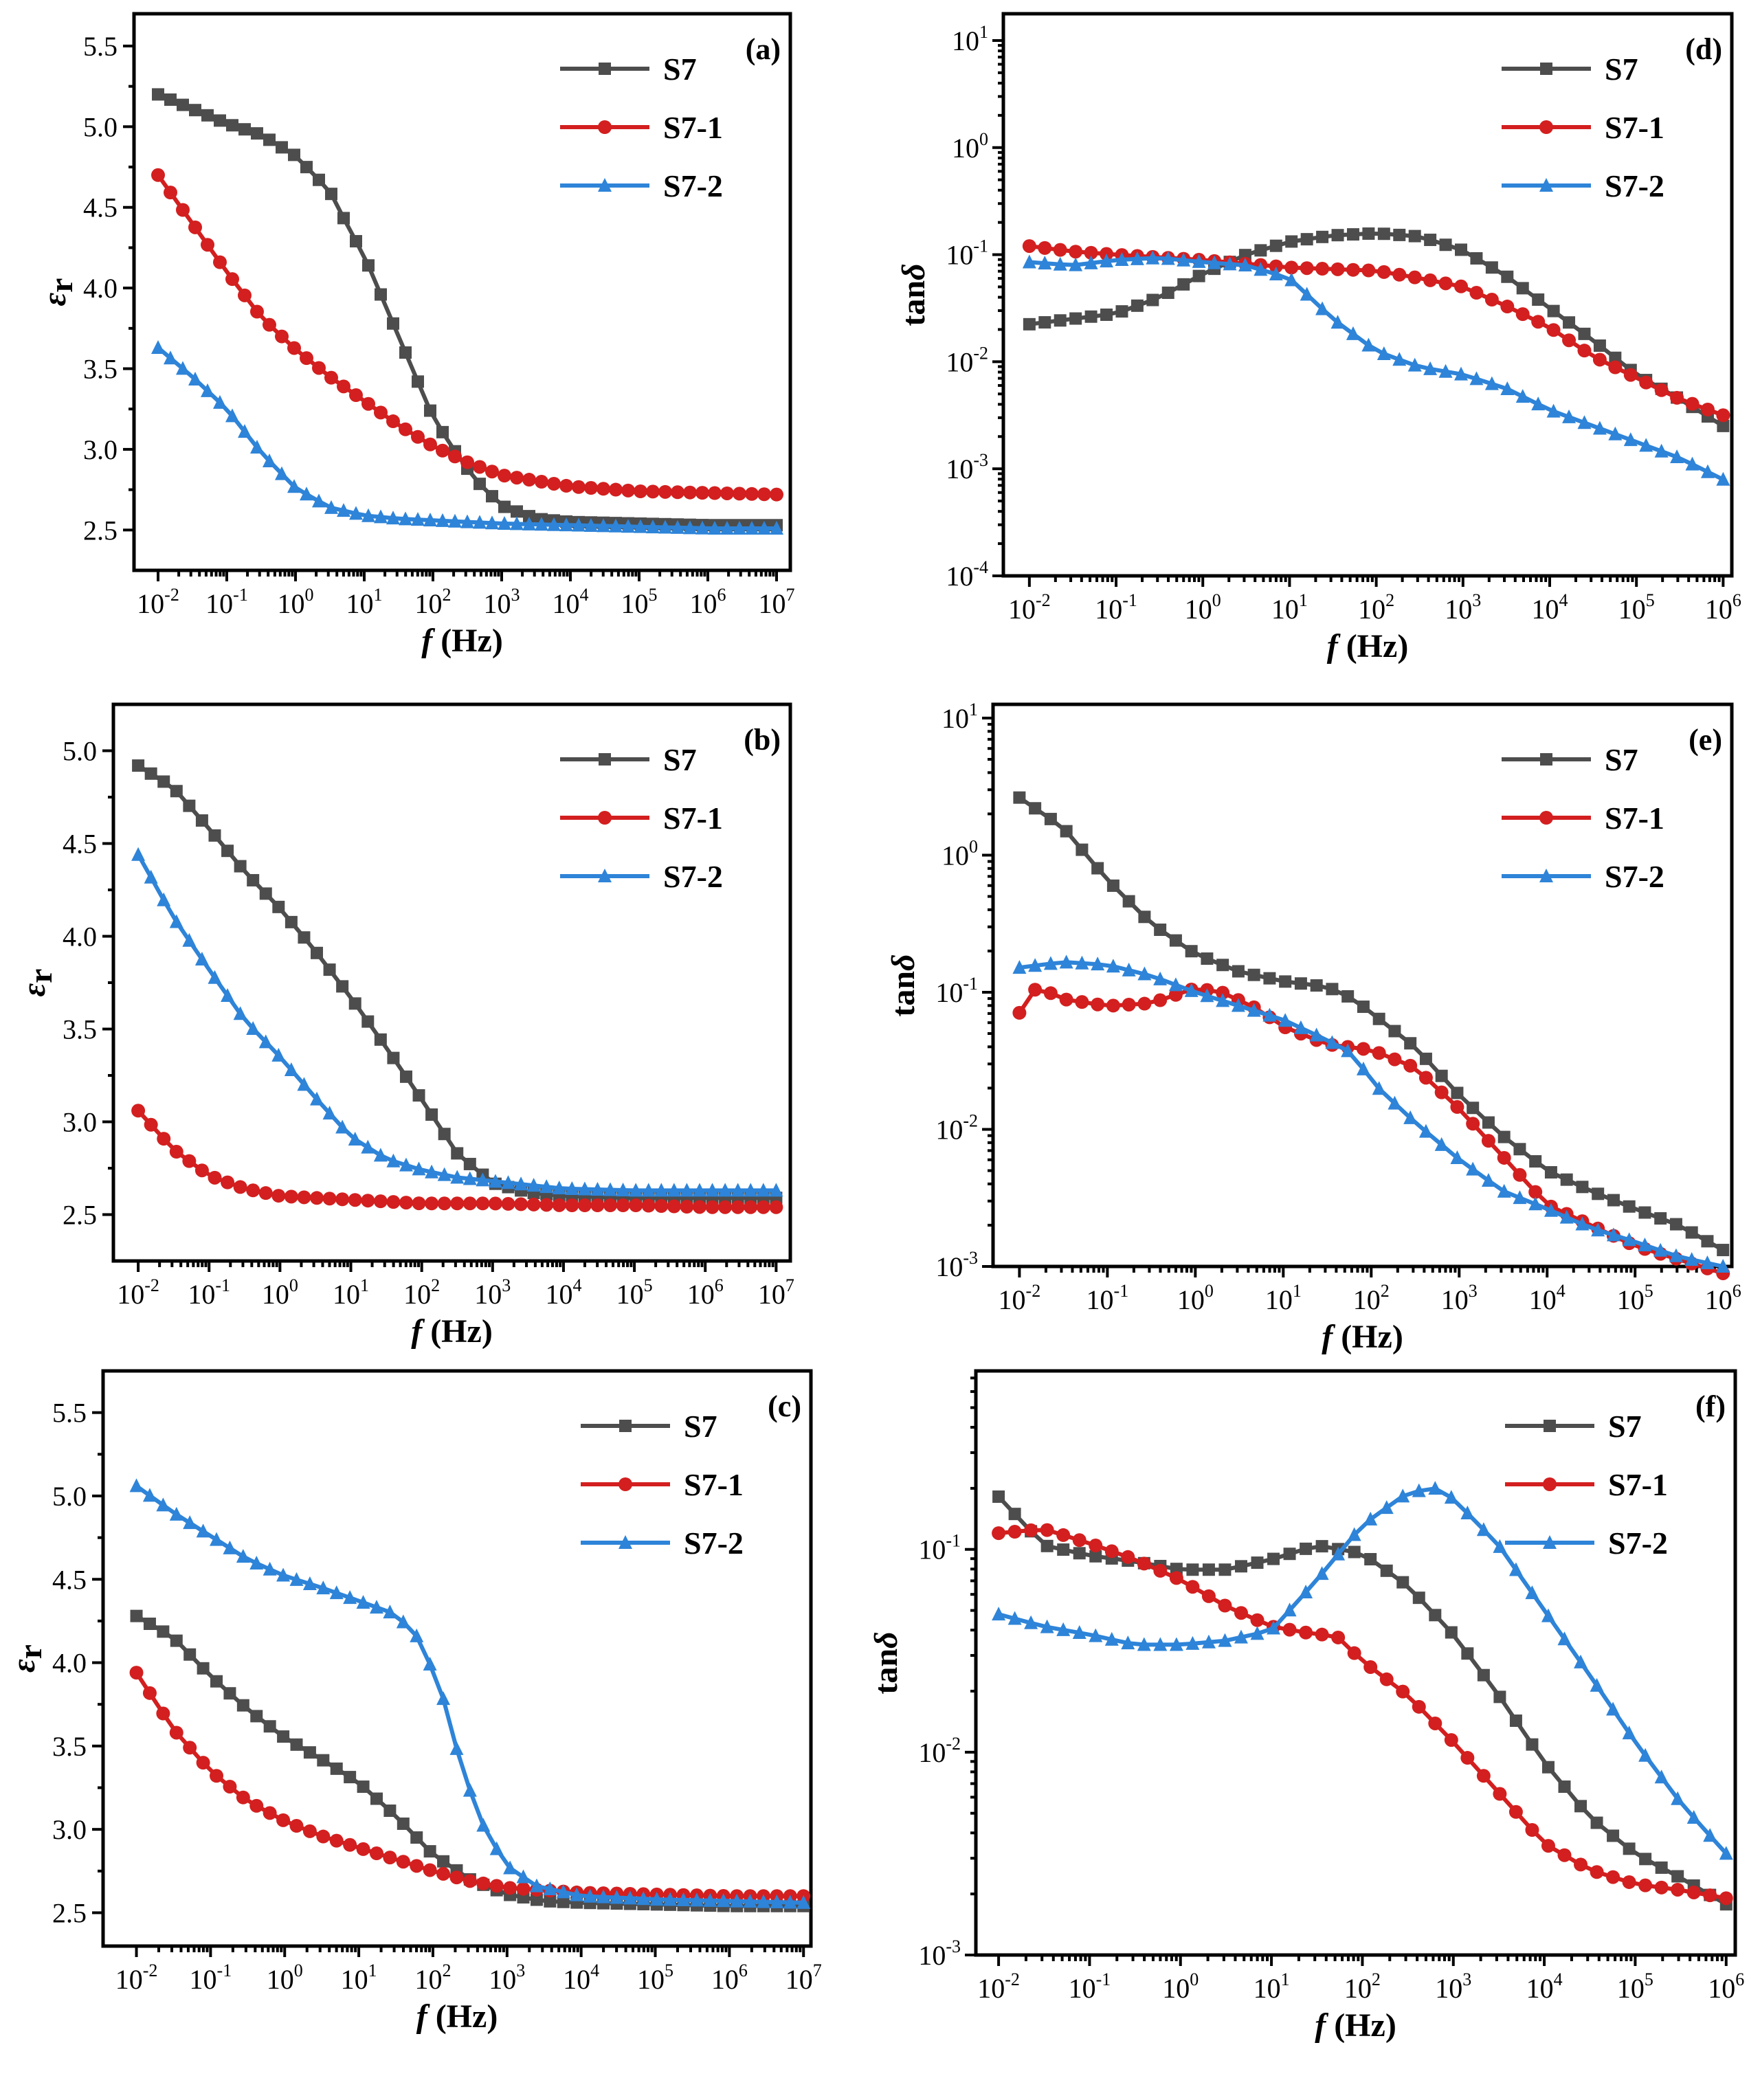 This screenshot has height=2100, width=1749. Describe the element at coordinates (100, 530) in the screenshot. I see `y-tick-label: 2.5` at that location.